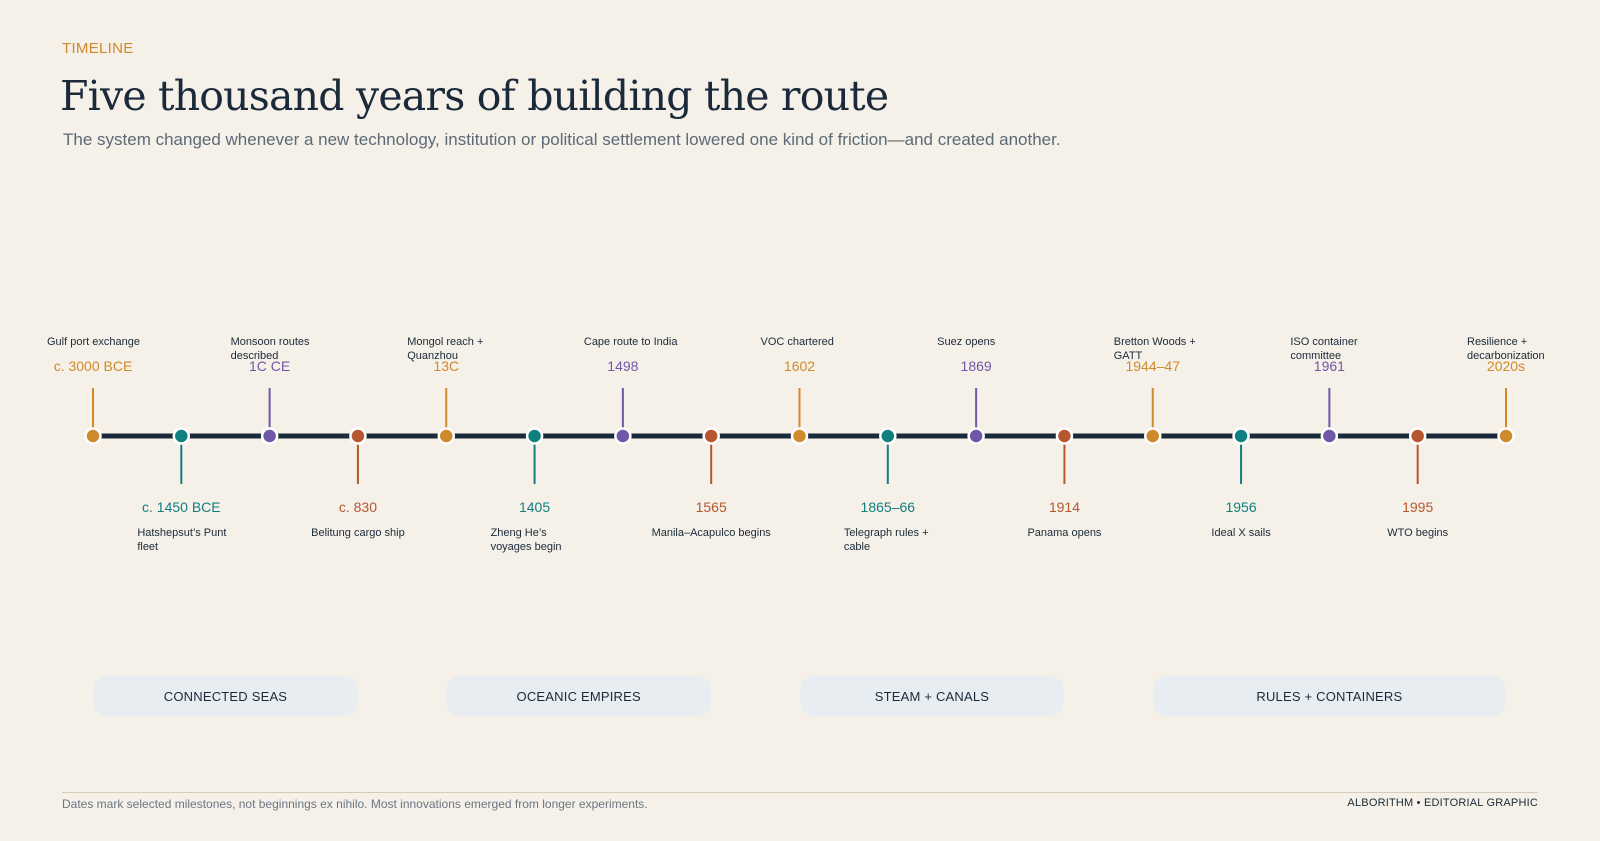 The height and width of the screenshot is (841, 1600). What do you see at coordinates (1241, 533) in the screenshot?
I see `event-label: Ideal X sails` at bounding box center [1241, 533].